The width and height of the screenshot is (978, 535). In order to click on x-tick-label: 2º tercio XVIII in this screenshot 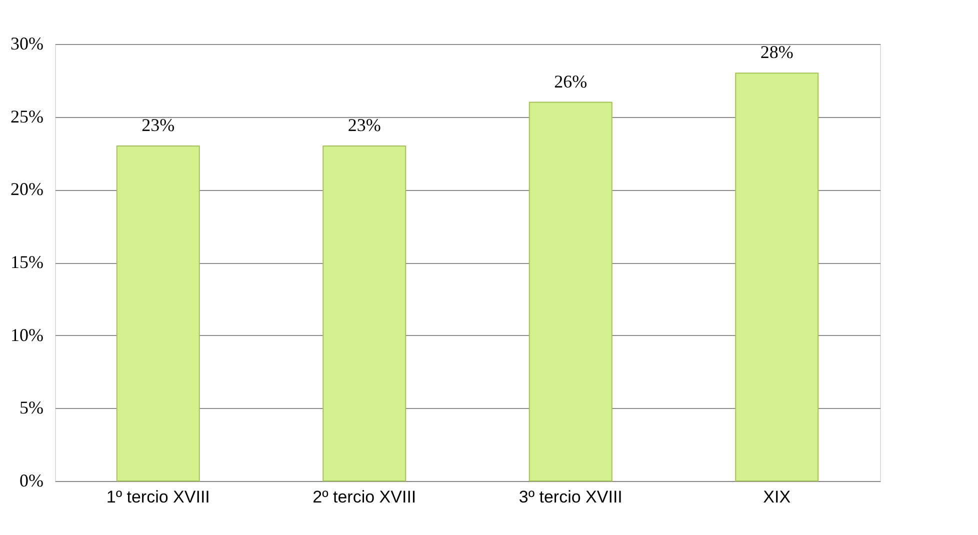, I will do `click(364, 497)`.